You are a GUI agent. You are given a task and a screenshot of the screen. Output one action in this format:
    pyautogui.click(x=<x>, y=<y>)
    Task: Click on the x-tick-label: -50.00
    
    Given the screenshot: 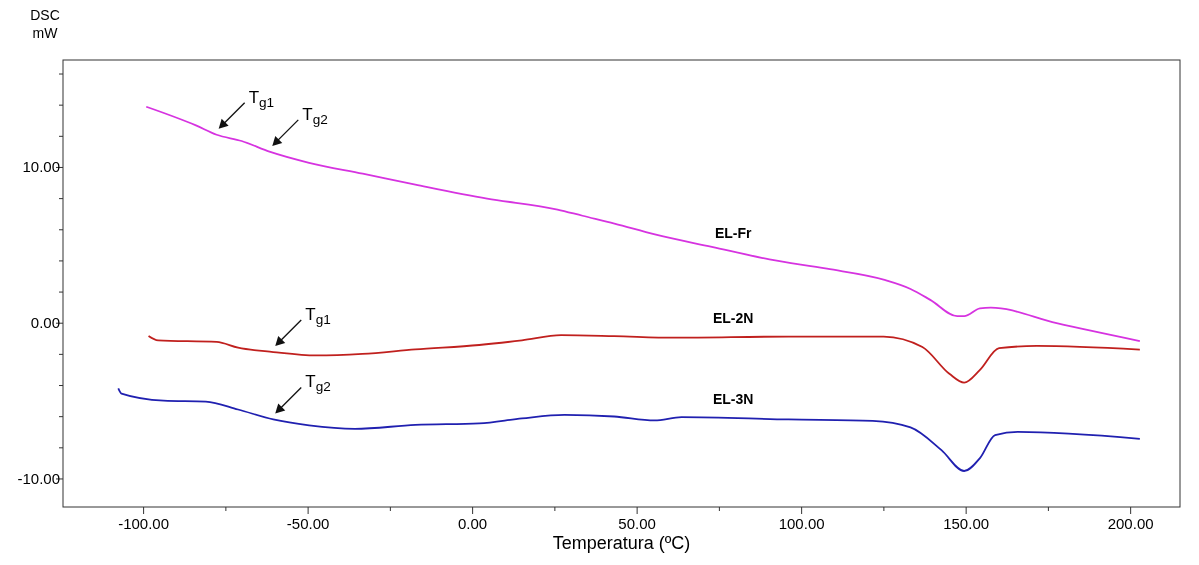 What is the action you would take?
    pyautogui.click(x=308, y=523)
    